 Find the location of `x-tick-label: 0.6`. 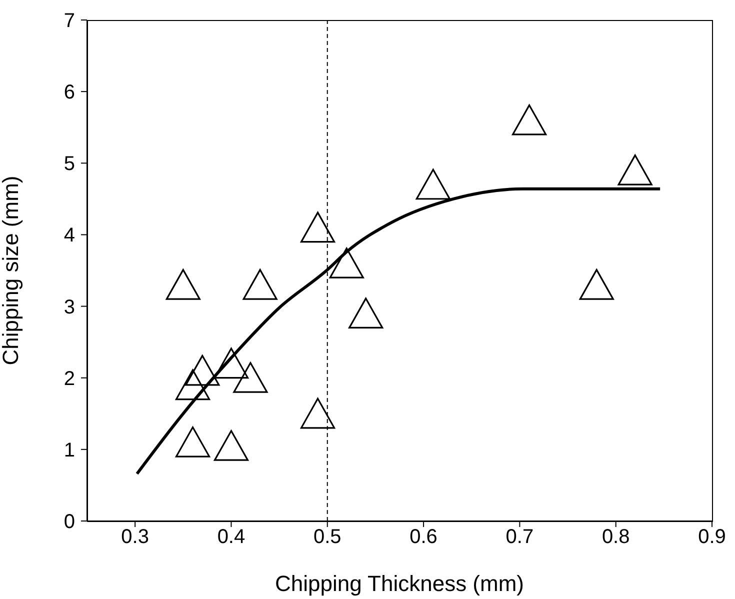

x-tick-label: 0.6 is located at coordinates (424, 537).